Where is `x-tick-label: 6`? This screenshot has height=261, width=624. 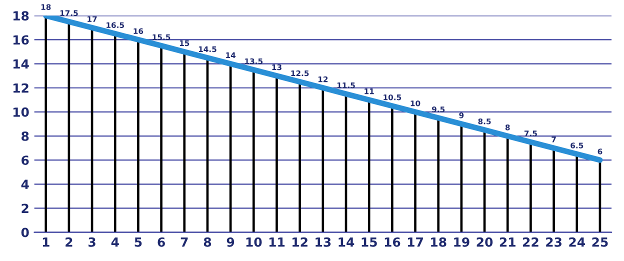
x-tick-label: 6 is located at coordinates (161, 242).